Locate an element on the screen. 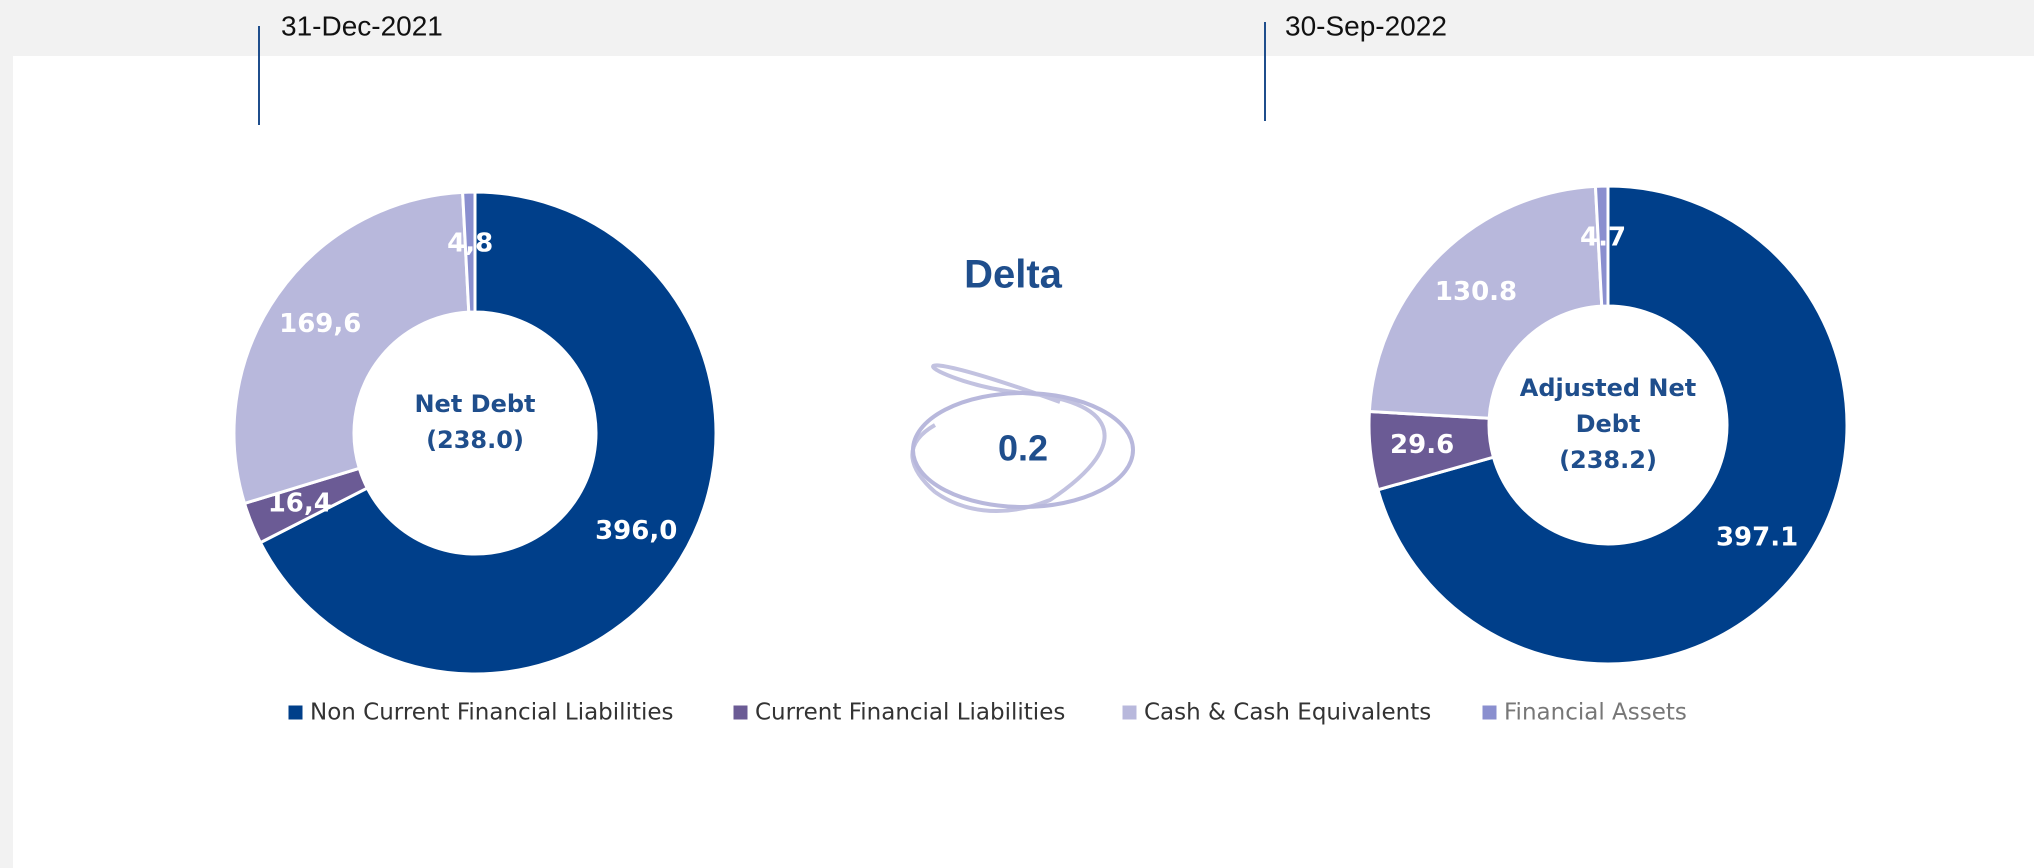 The height and width of the screenshot is (868, 2034). center-label: (238.2) is located at coordinates (1608, 460).